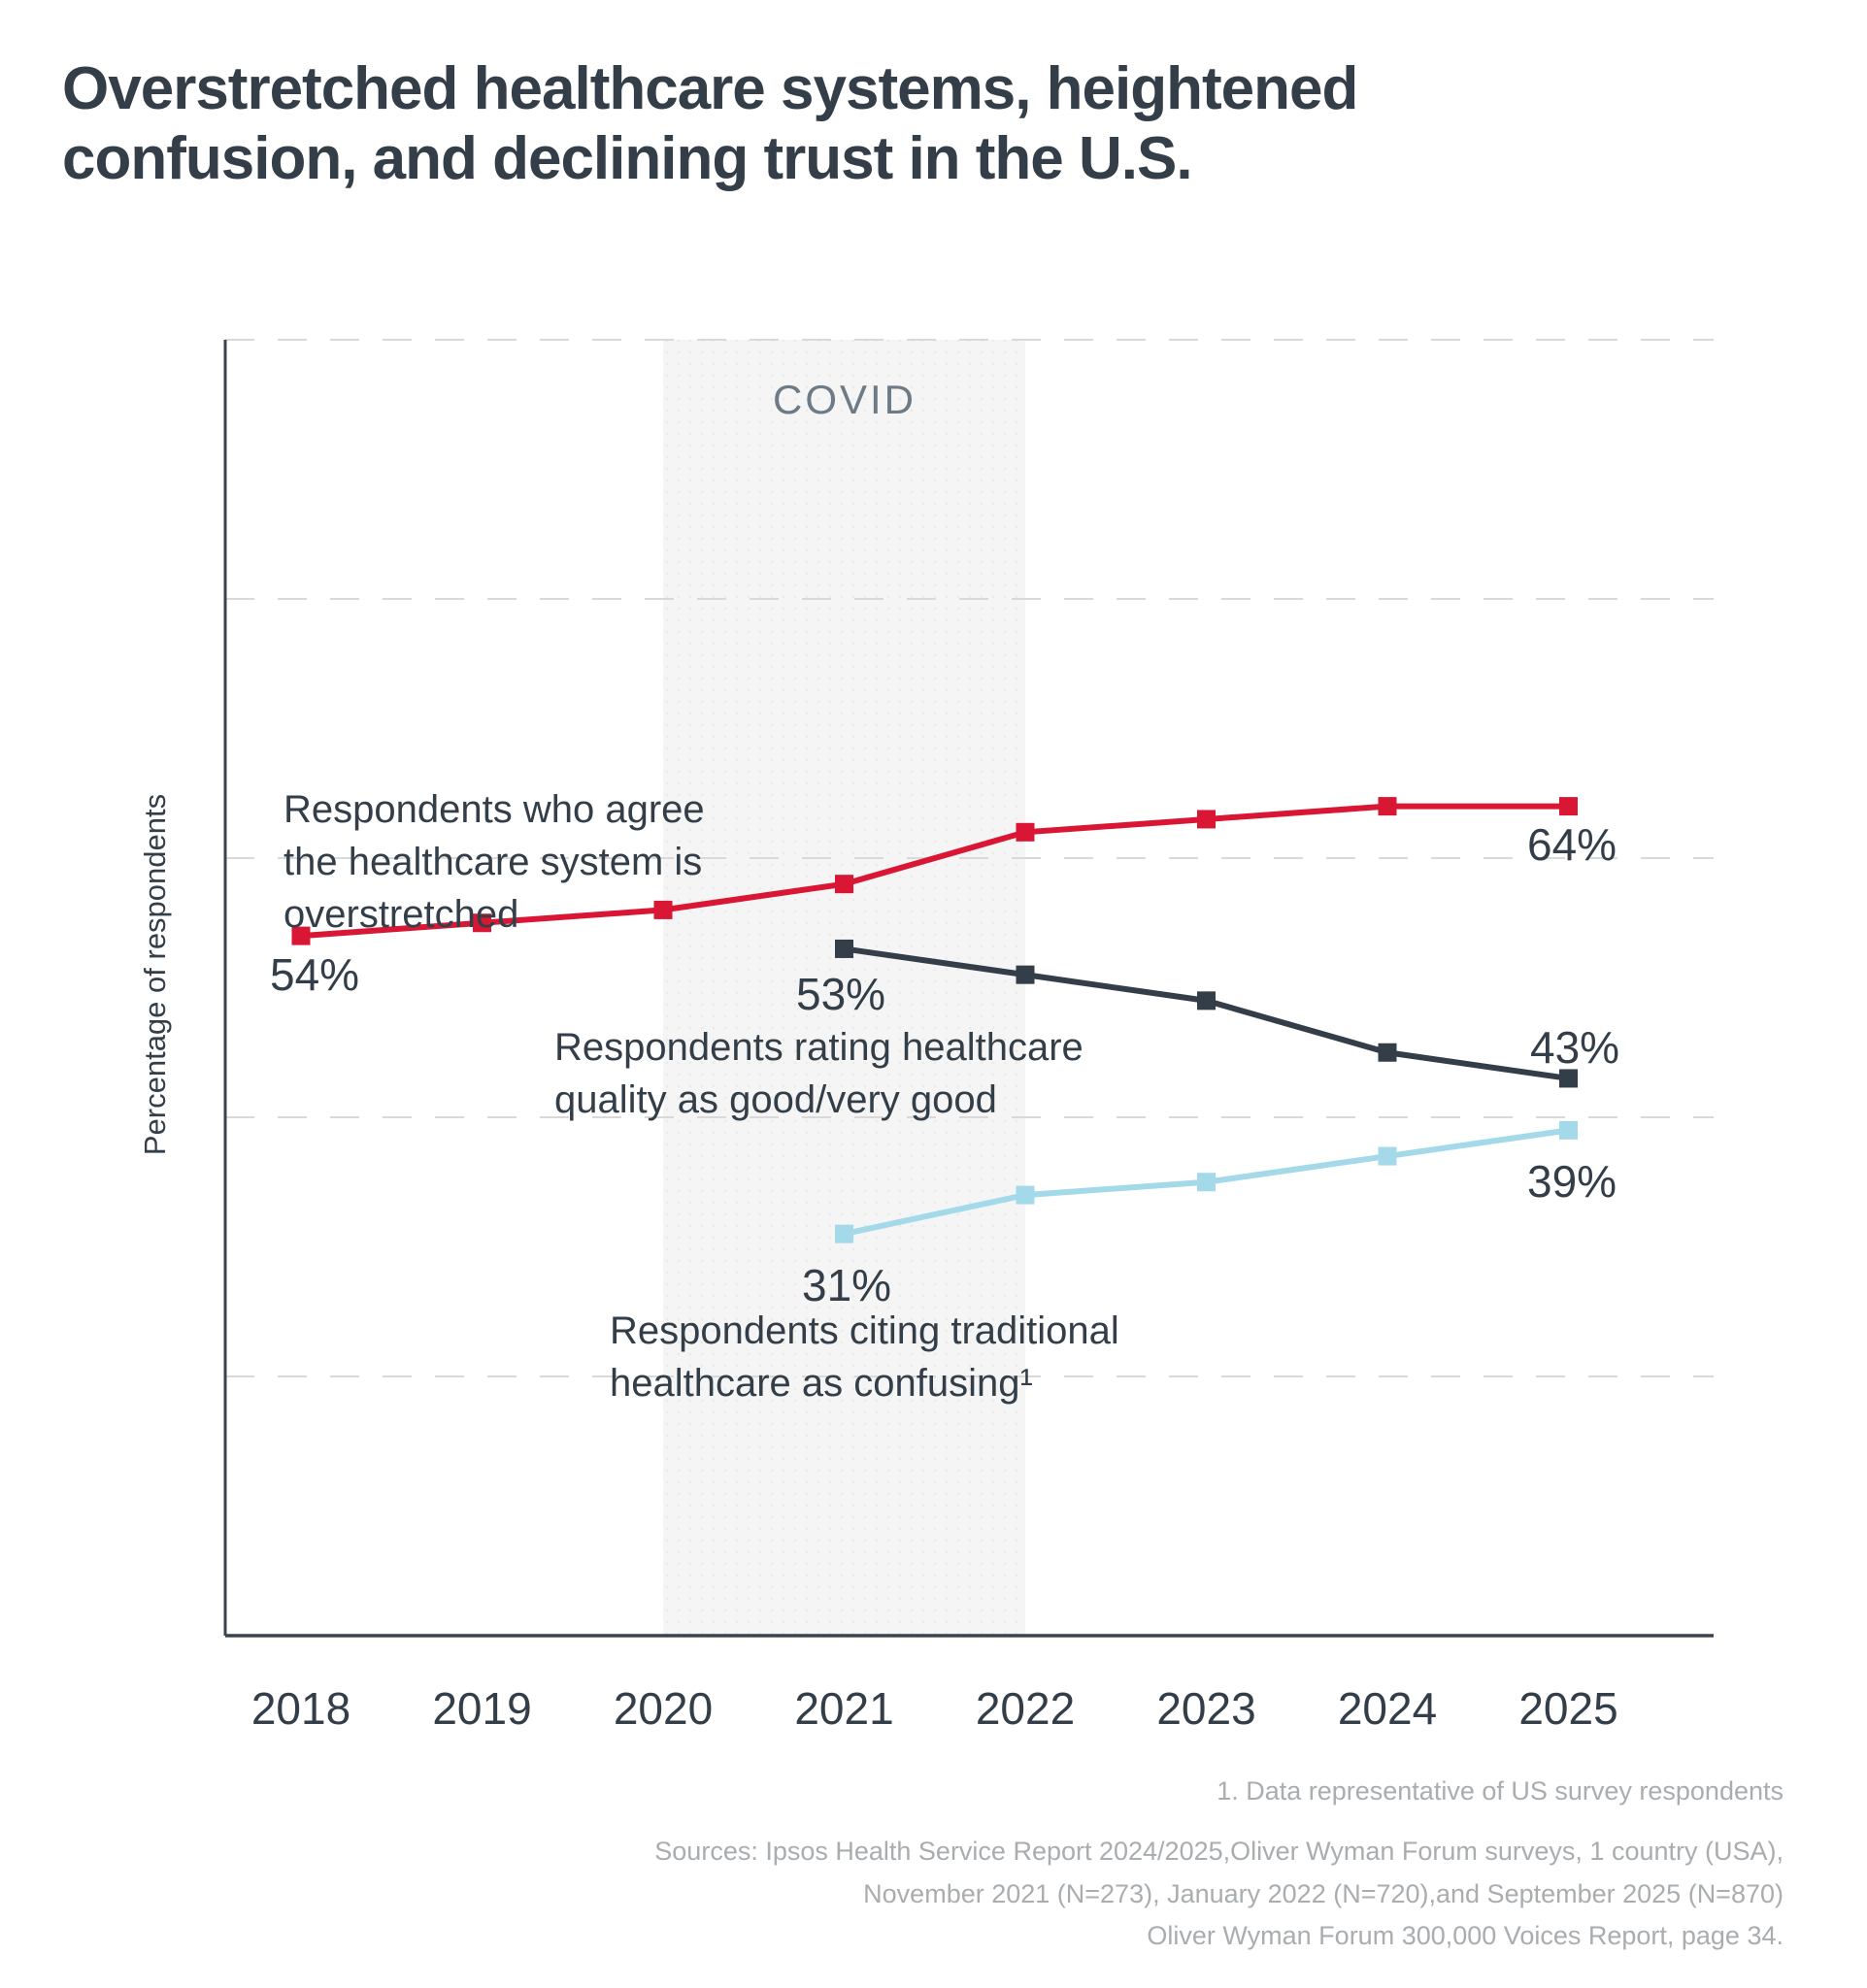  Describe the element at coordinates (1568, 806) in the screenshot. I see `data-point-s0-2025` at that location.